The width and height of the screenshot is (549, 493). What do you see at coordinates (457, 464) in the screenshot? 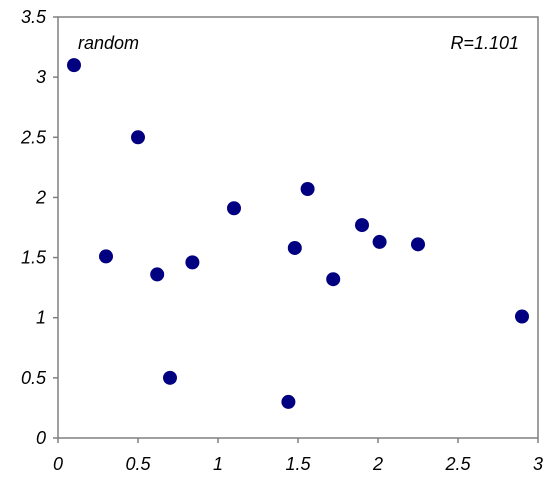
I see `x-tick-label: 2.5` at bounding box center [457, 464].